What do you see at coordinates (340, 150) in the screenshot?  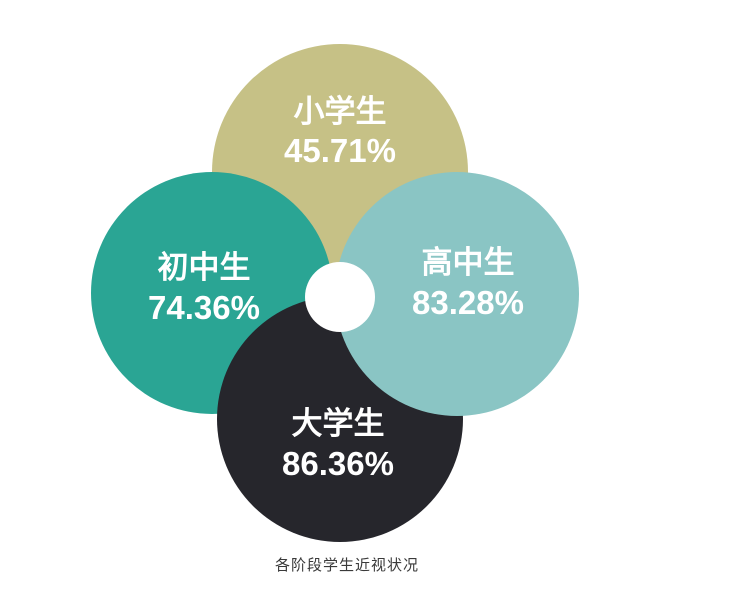 I see `bubble-value-label: 45.71%` at bounding box center [340, 150].